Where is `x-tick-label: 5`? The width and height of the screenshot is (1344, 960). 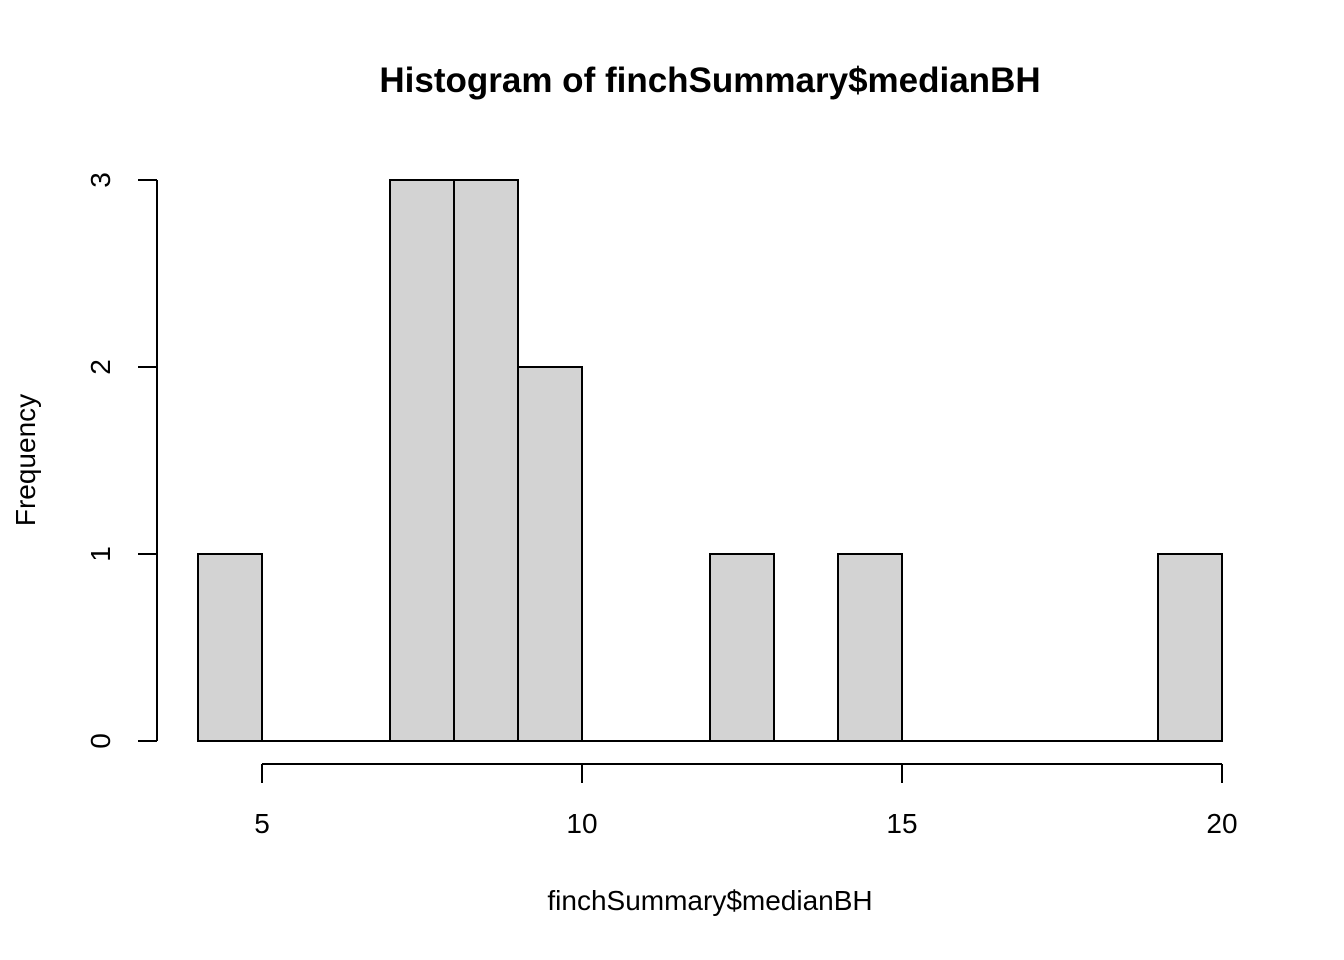 x-tick-label: 5 is located at coordinates (262, 823).